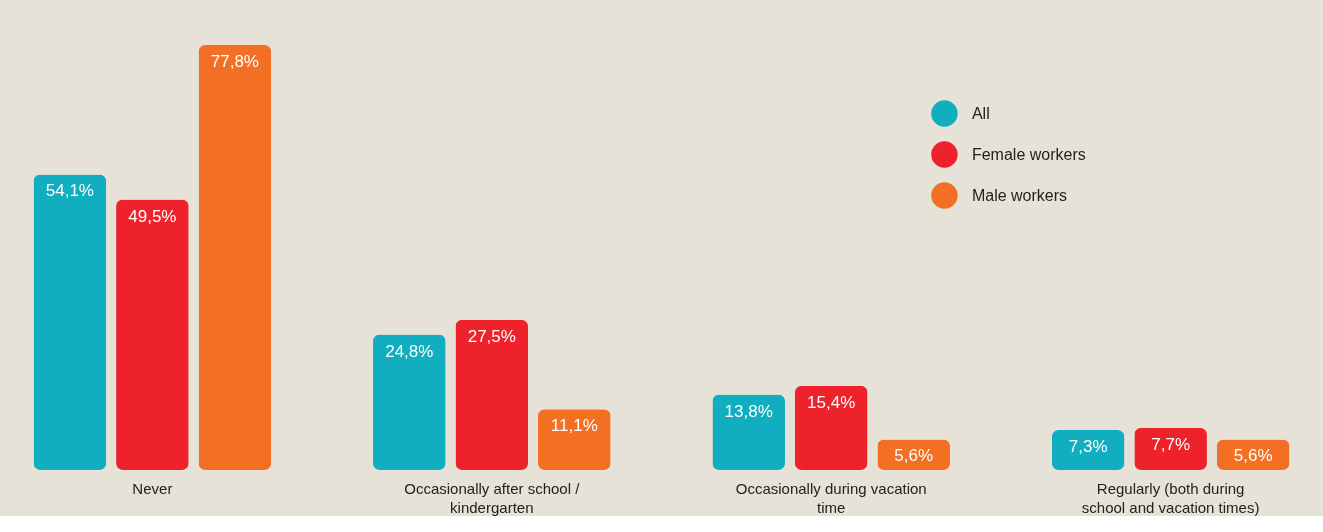 The image size is (1323, 532). Describe the element at coordinates (1019, 195) in the screenshot. I see `legend-label: Male workers` at that location.